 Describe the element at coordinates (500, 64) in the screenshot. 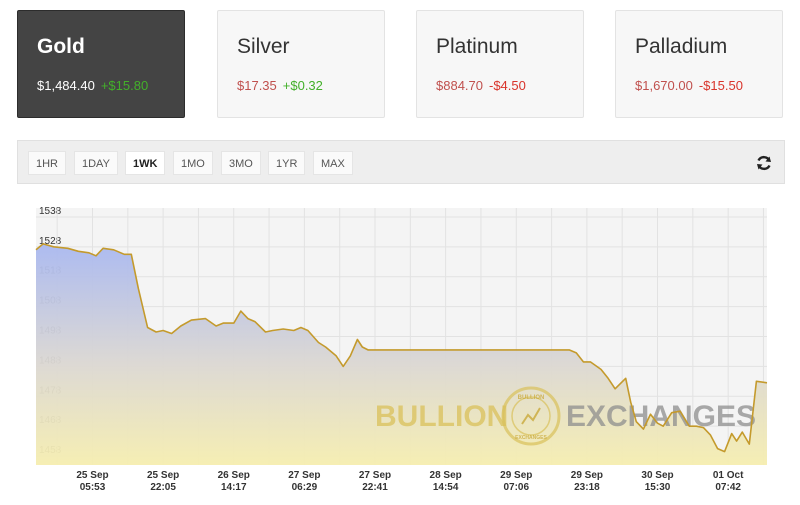

I see `metal-card-platinum: Platinum $884.70 -$4.50` at that location.